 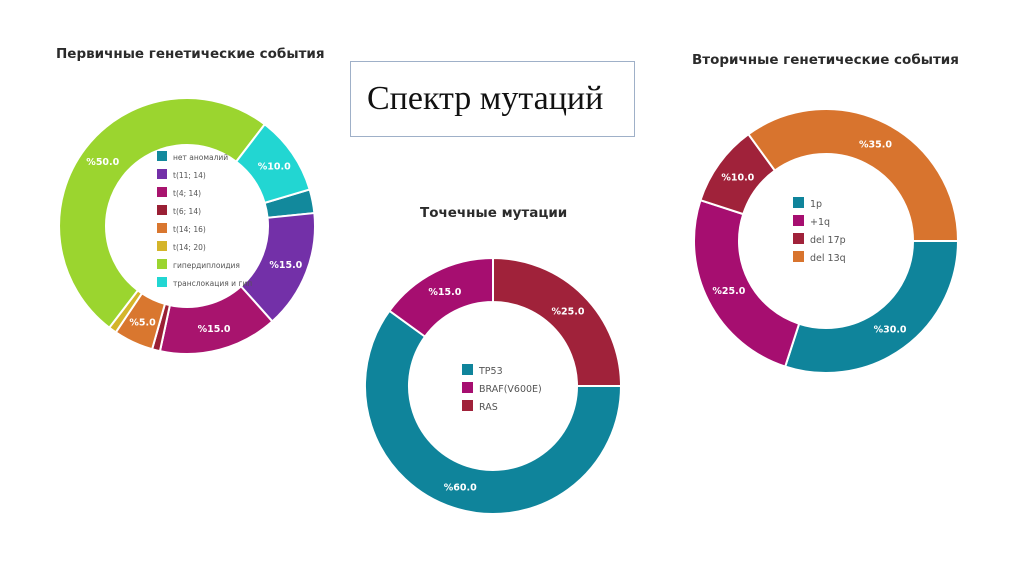 I want to click on legend-label: t(4; 14), so click(x=187, y=193).